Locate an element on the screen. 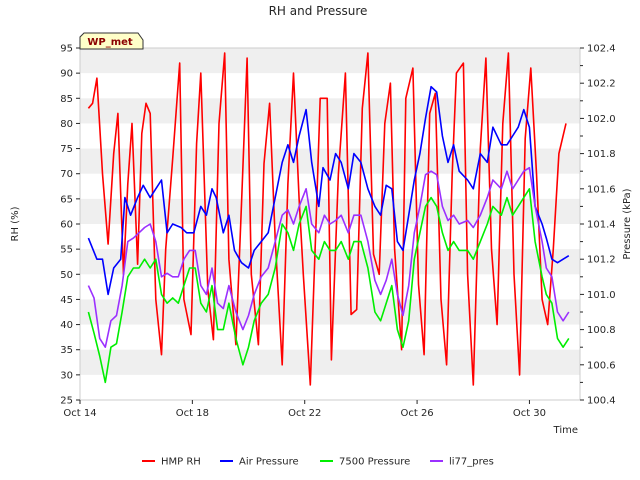  y-tick-label-right: 101.2 is located at coordinates (601, 260).